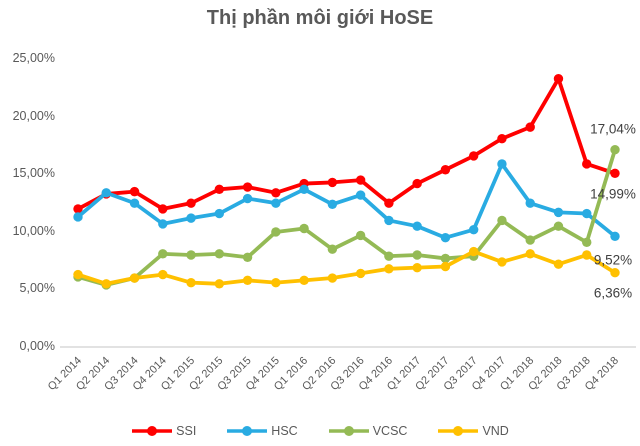 The height and width of the screenshot is (446, 640). What do you see at coordinates (33, 173) in the screenshot?
I see `y-tick-label: 15,00%` at bounding box center [33, 173].